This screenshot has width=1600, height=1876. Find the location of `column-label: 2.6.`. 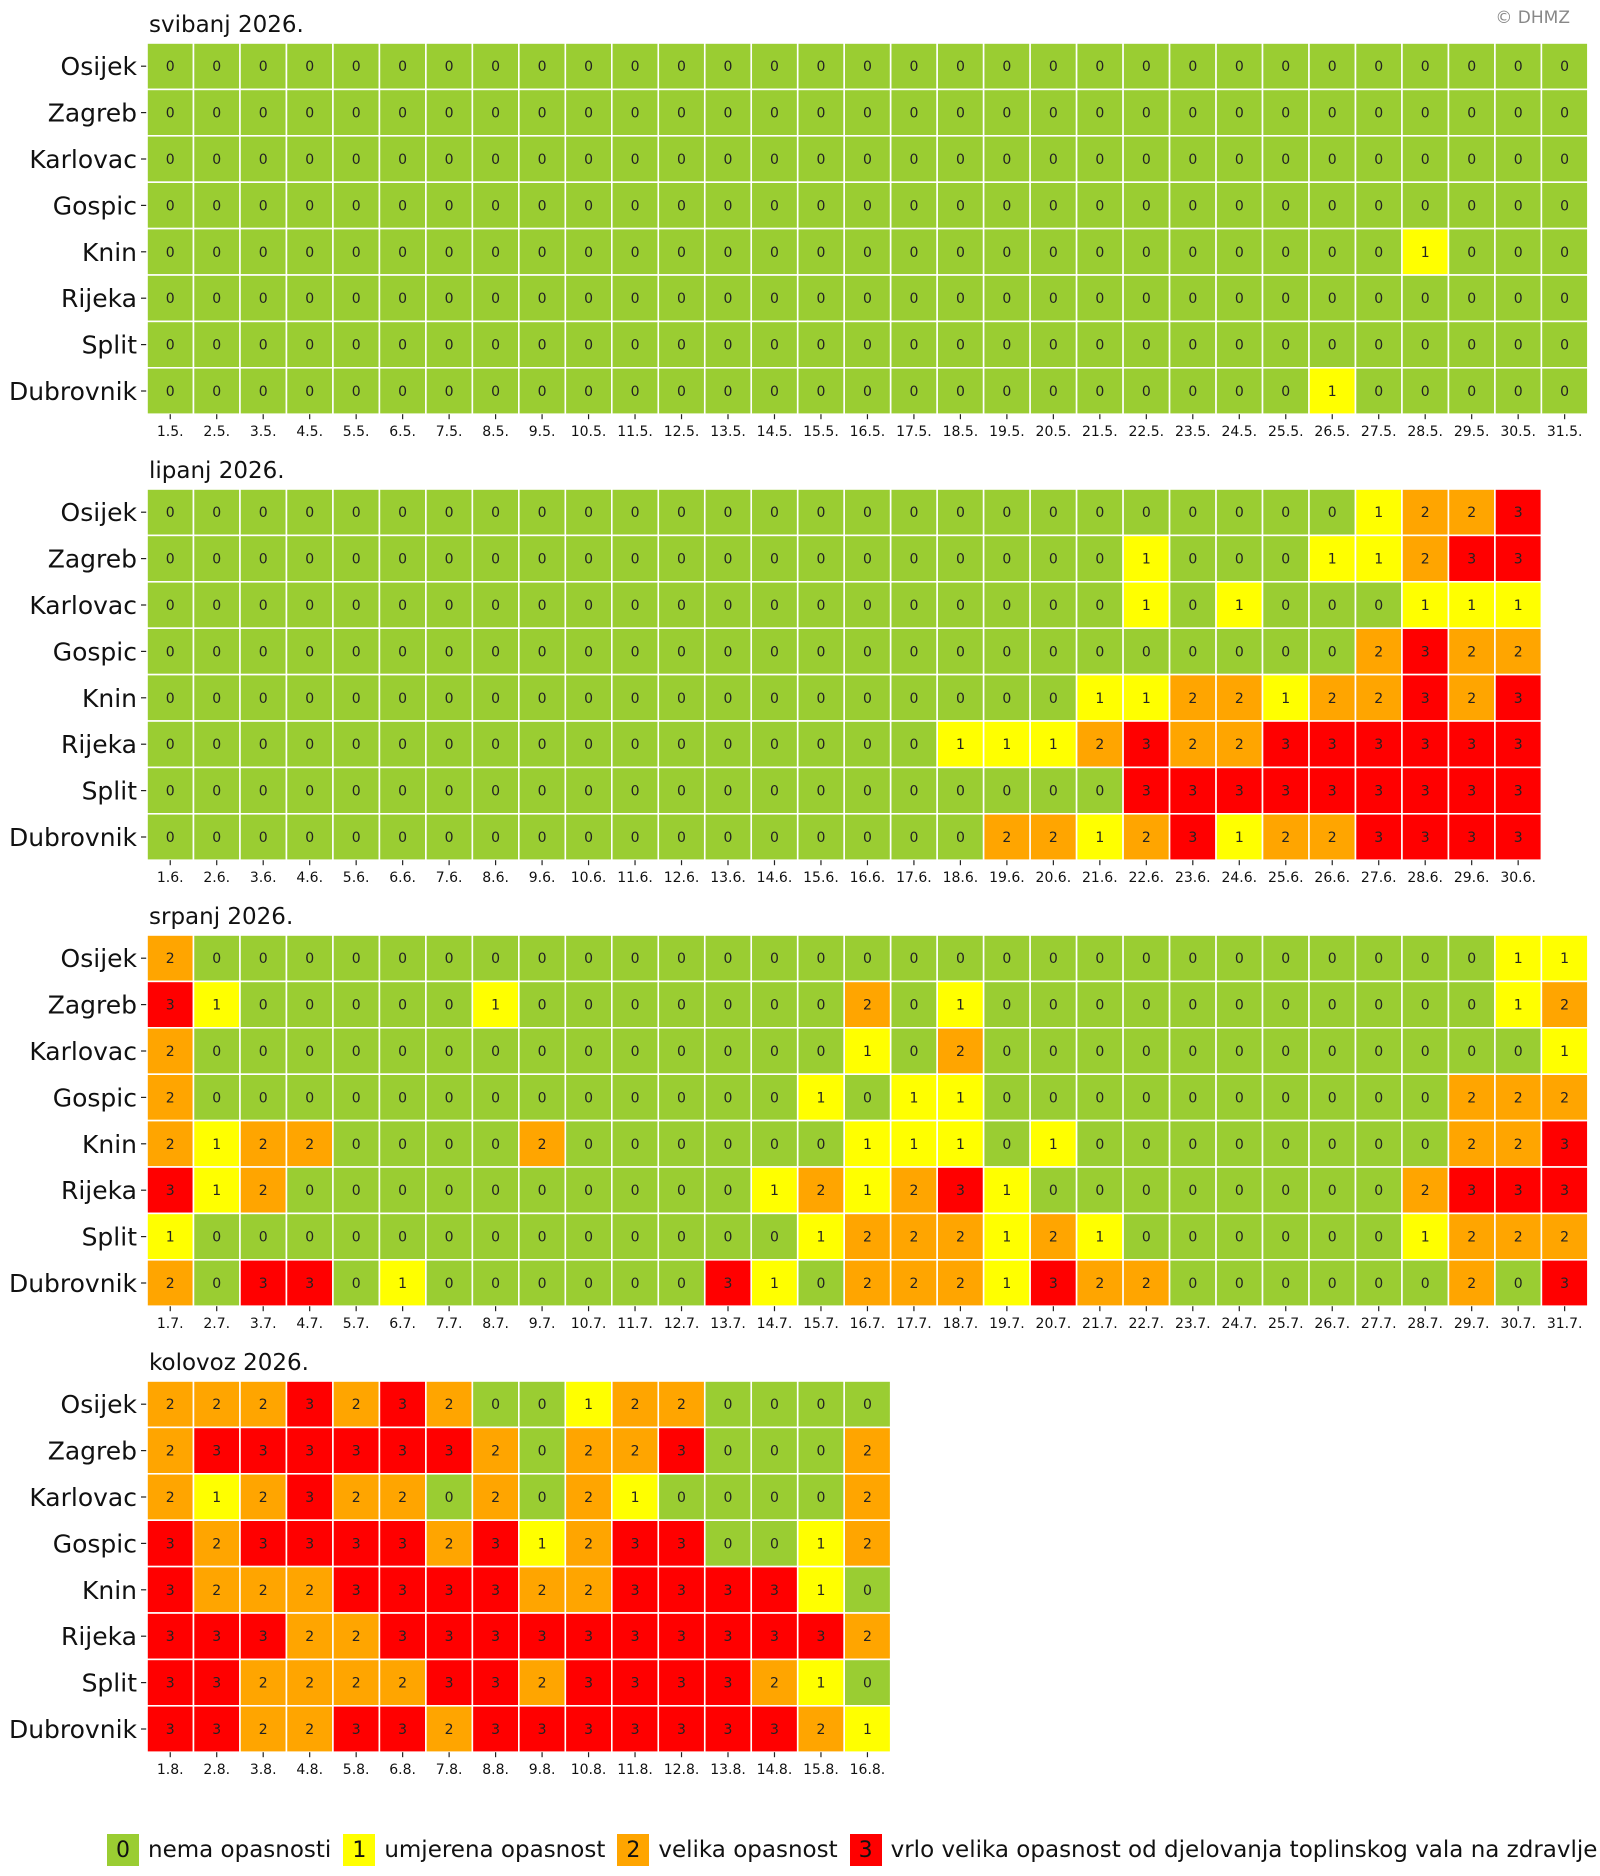

column-label: 2.6. is located at coordinates (216, 878).